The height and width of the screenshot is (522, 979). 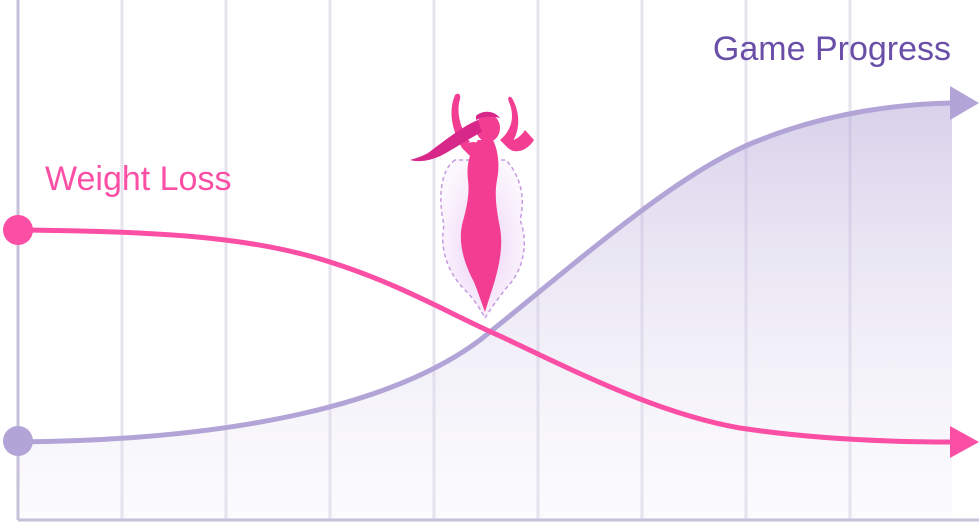 I want to click on game-progress-arrowhead-icon, so click(x=964, y=103).